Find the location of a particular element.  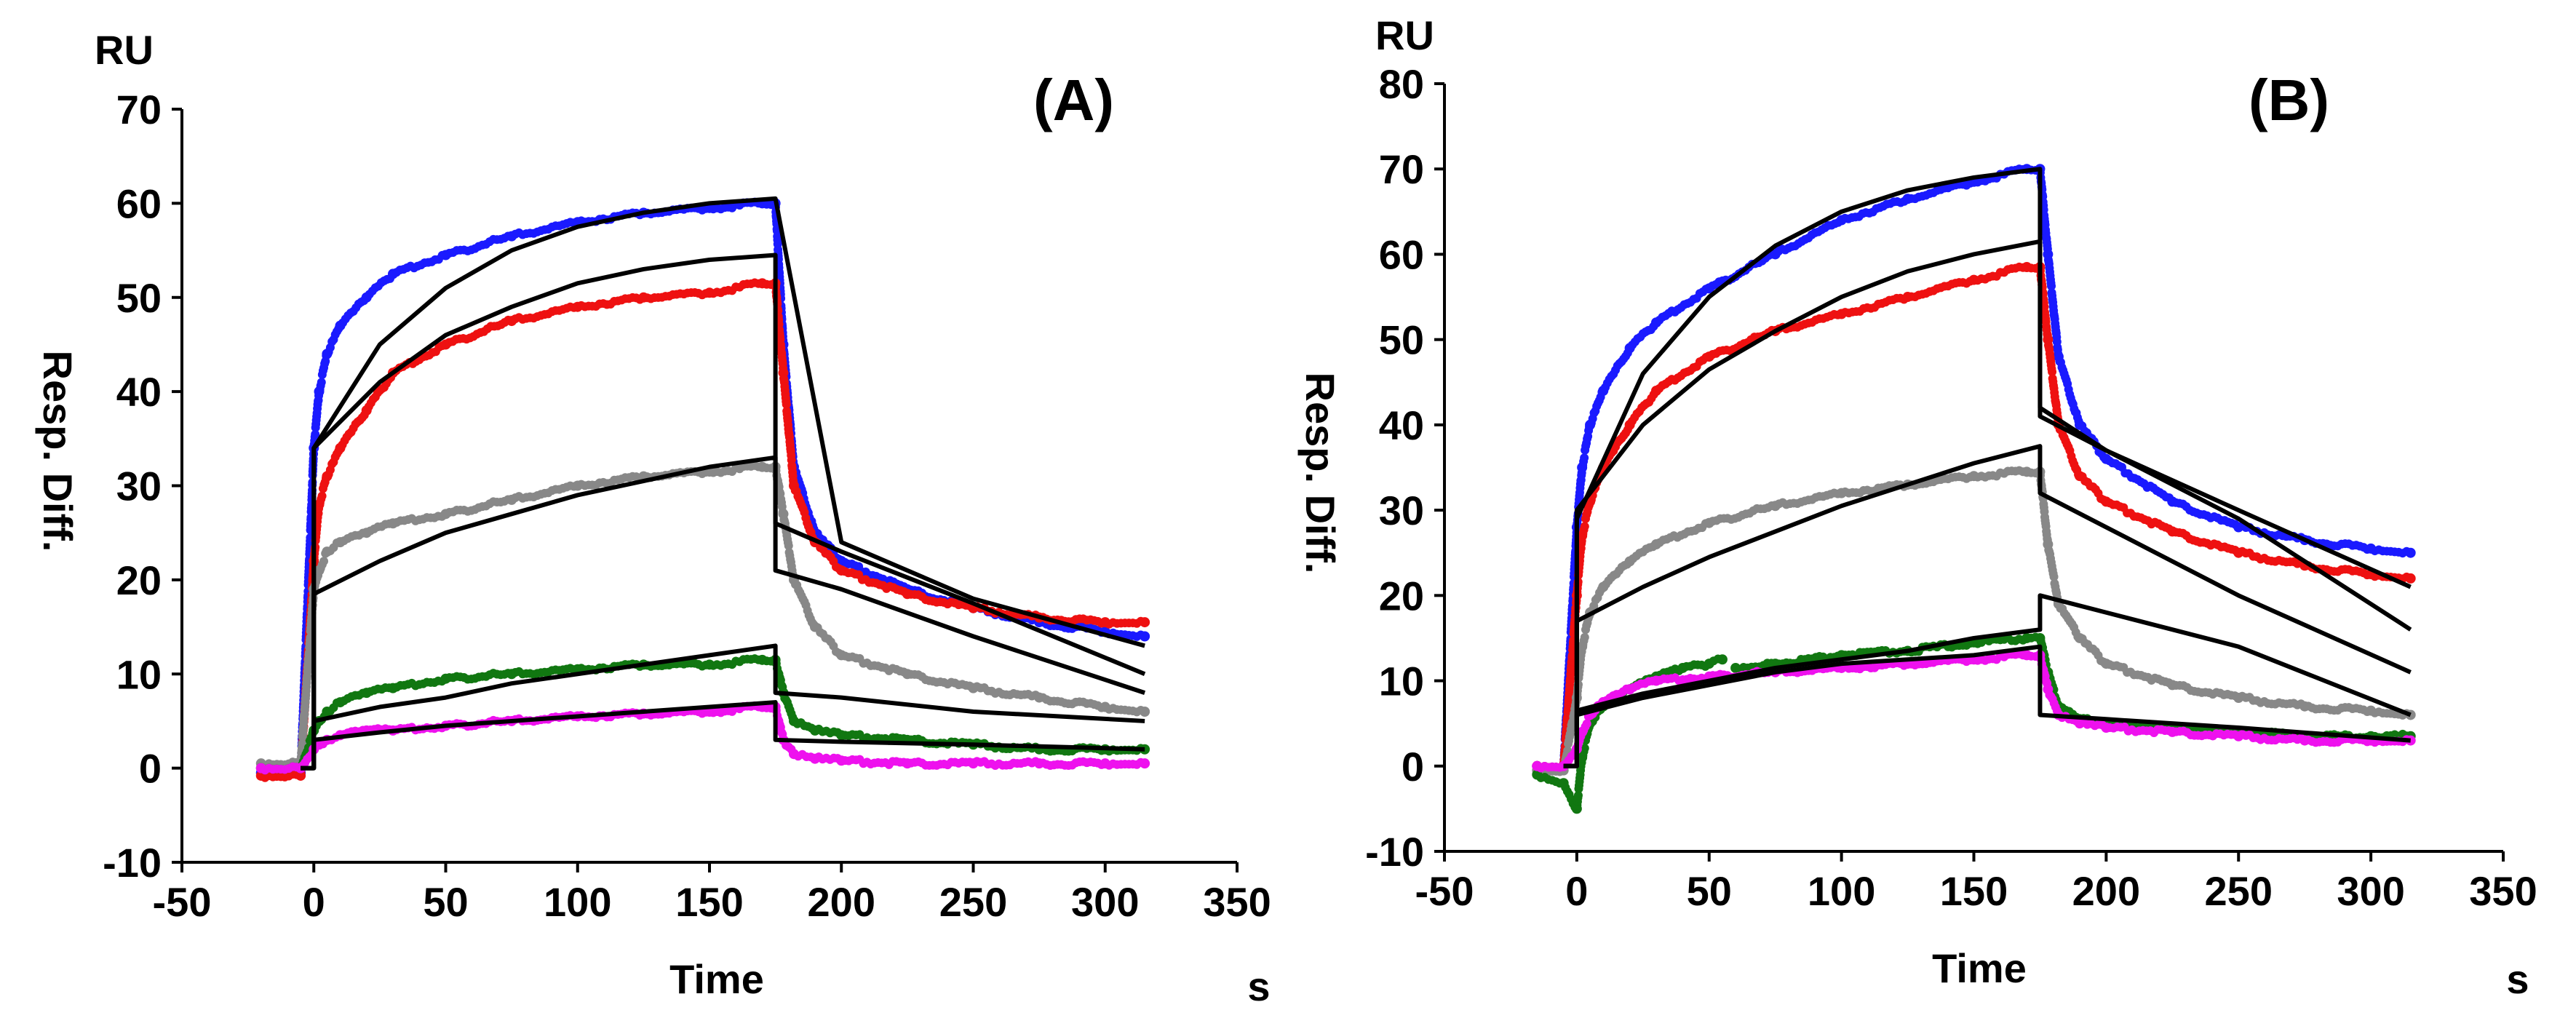

panel-label: (A) is located at coordinates (1073, 100).